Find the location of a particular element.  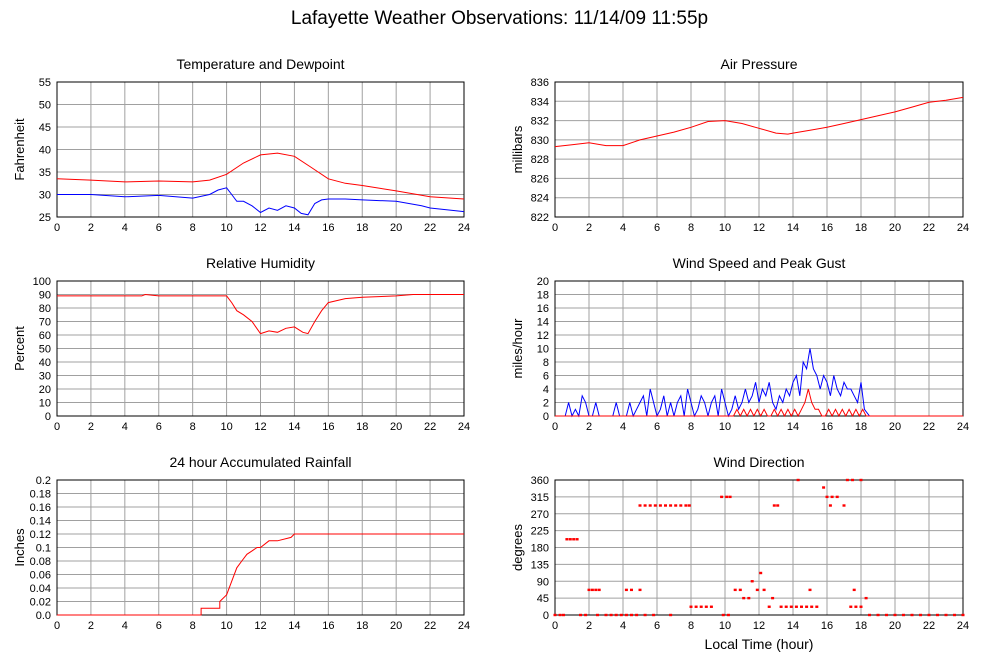

y-tick-label: 360 is located at coordinates (540, 481).